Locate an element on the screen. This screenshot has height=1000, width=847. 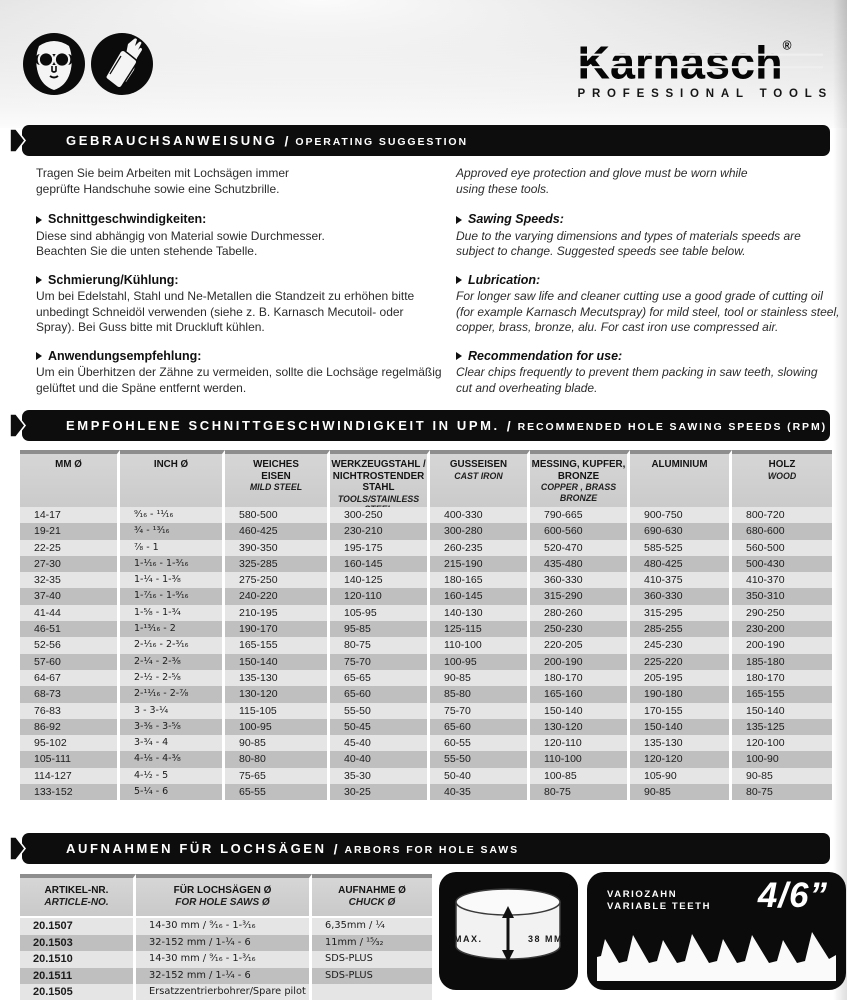
cell-article-no: 20.1505 is located at coordinates (78, 992).